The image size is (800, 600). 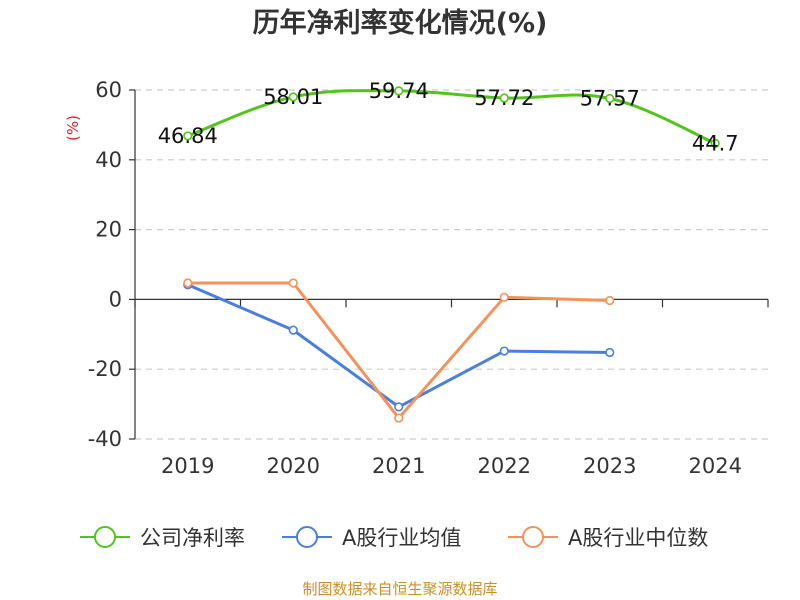 What do you see at coordinates (108, 230) in the screenshot?
I see `y-tick-label: 20` at bounding box center [108, 230].